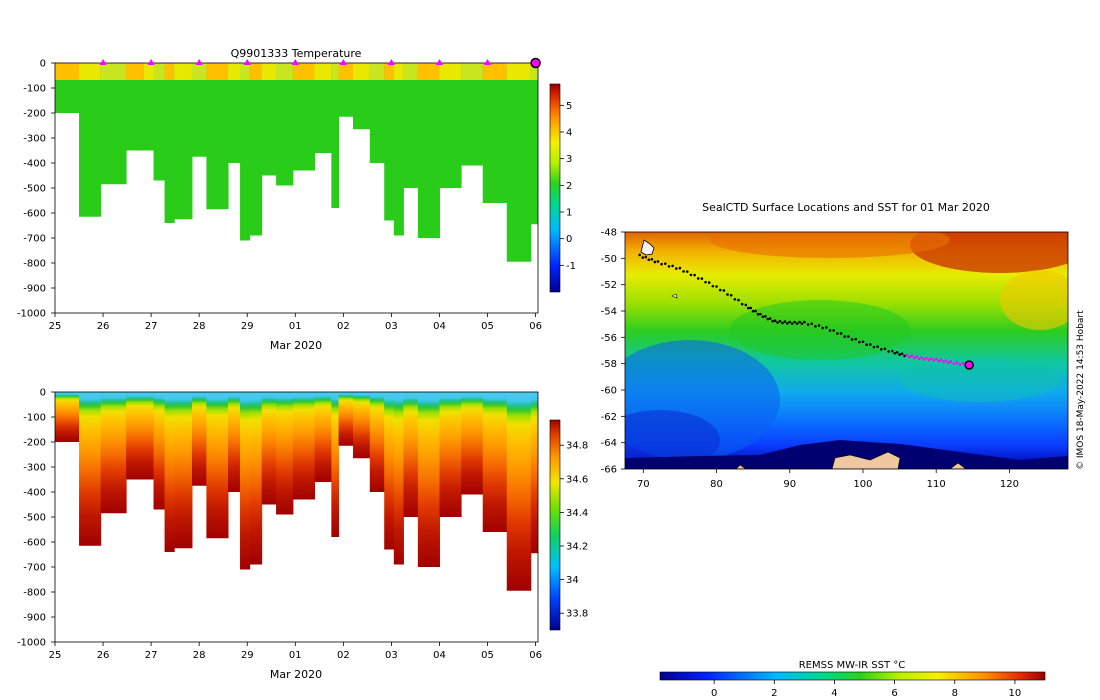  Describe the element at coordinates (989, 252) in the screenshot. I see `sst-warm-patch` at that location.